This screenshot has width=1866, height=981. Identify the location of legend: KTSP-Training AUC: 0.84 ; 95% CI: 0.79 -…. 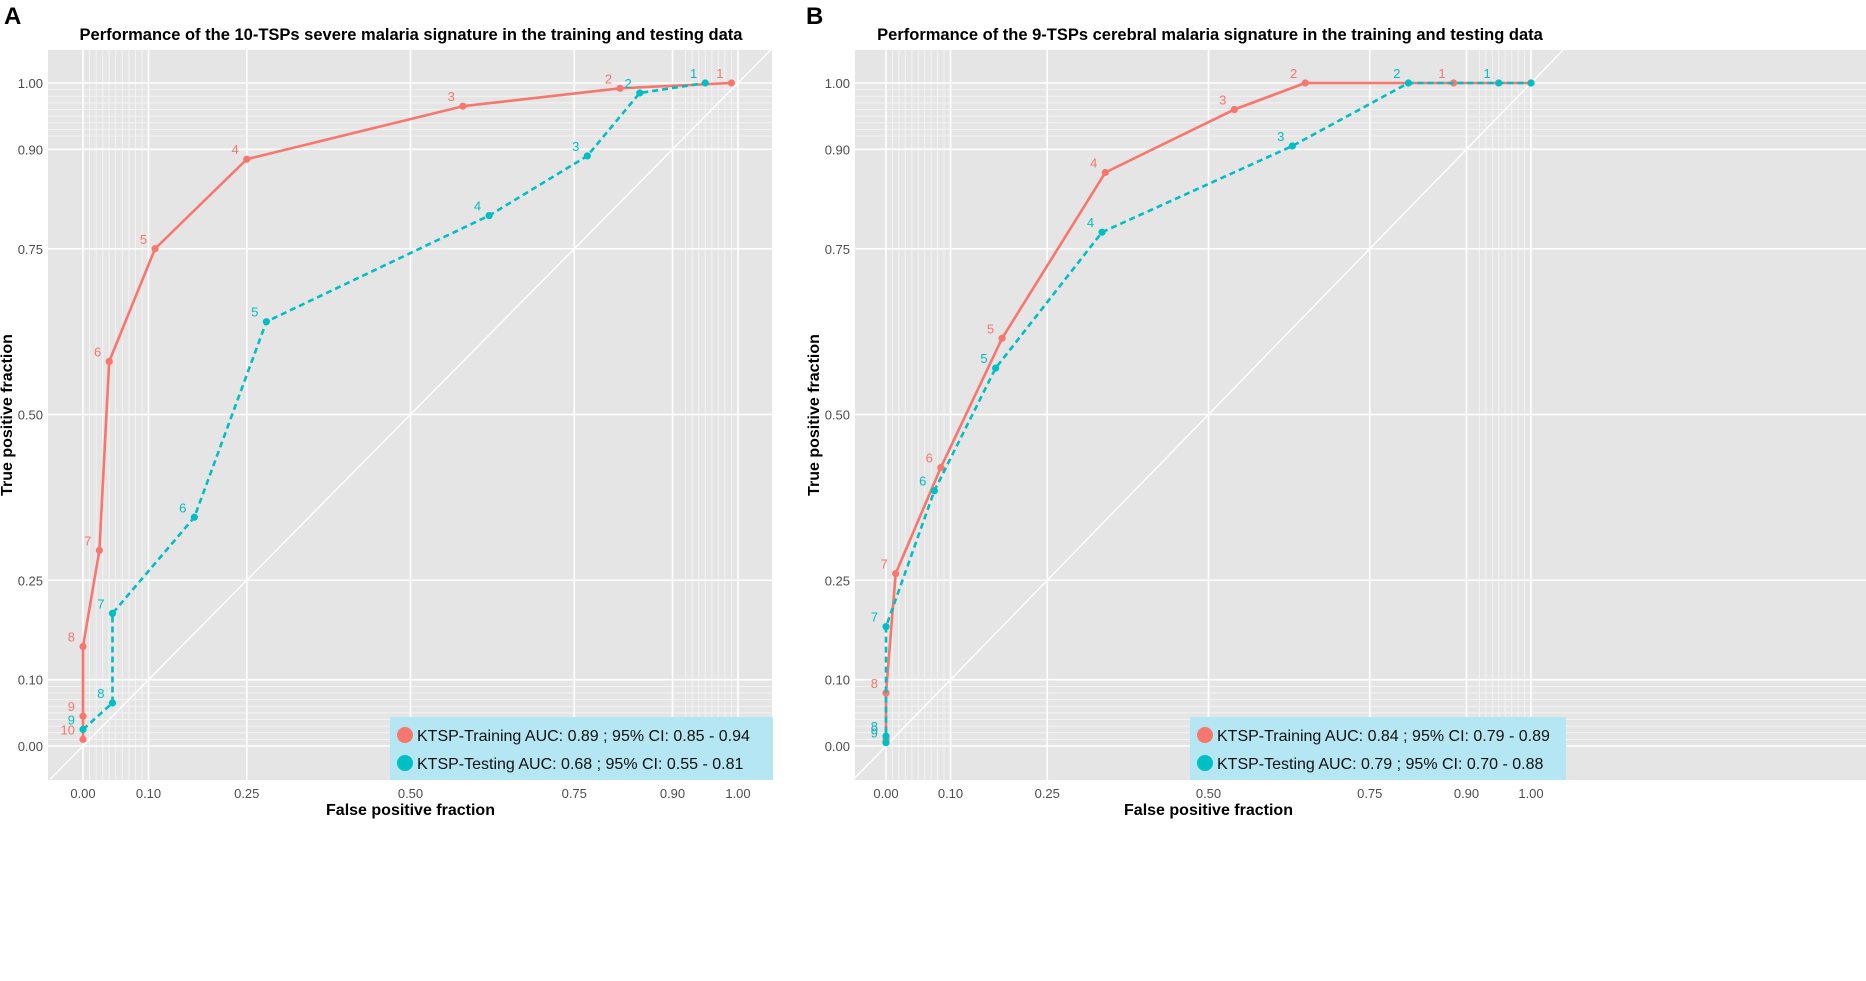
(1378, 748).